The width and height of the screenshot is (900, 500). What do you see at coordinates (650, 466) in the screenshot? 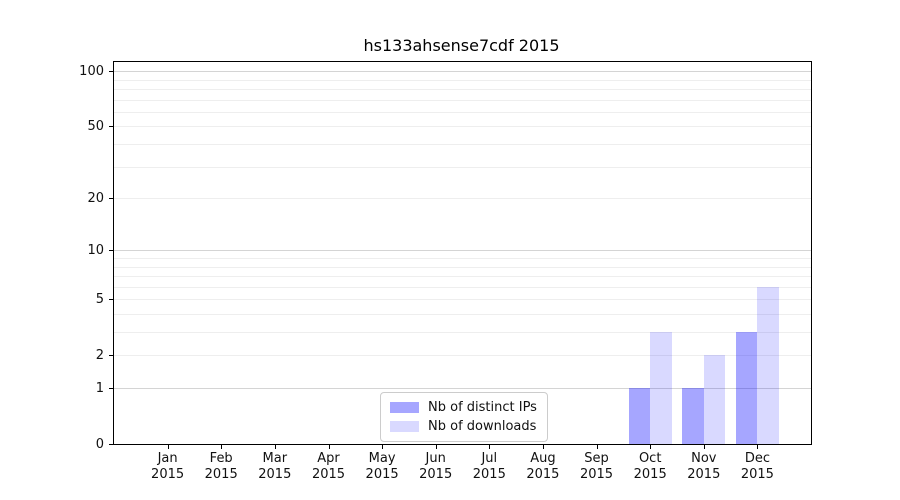
I see `x-tick-label: Oct 2015` at bounding box center [650, 466].